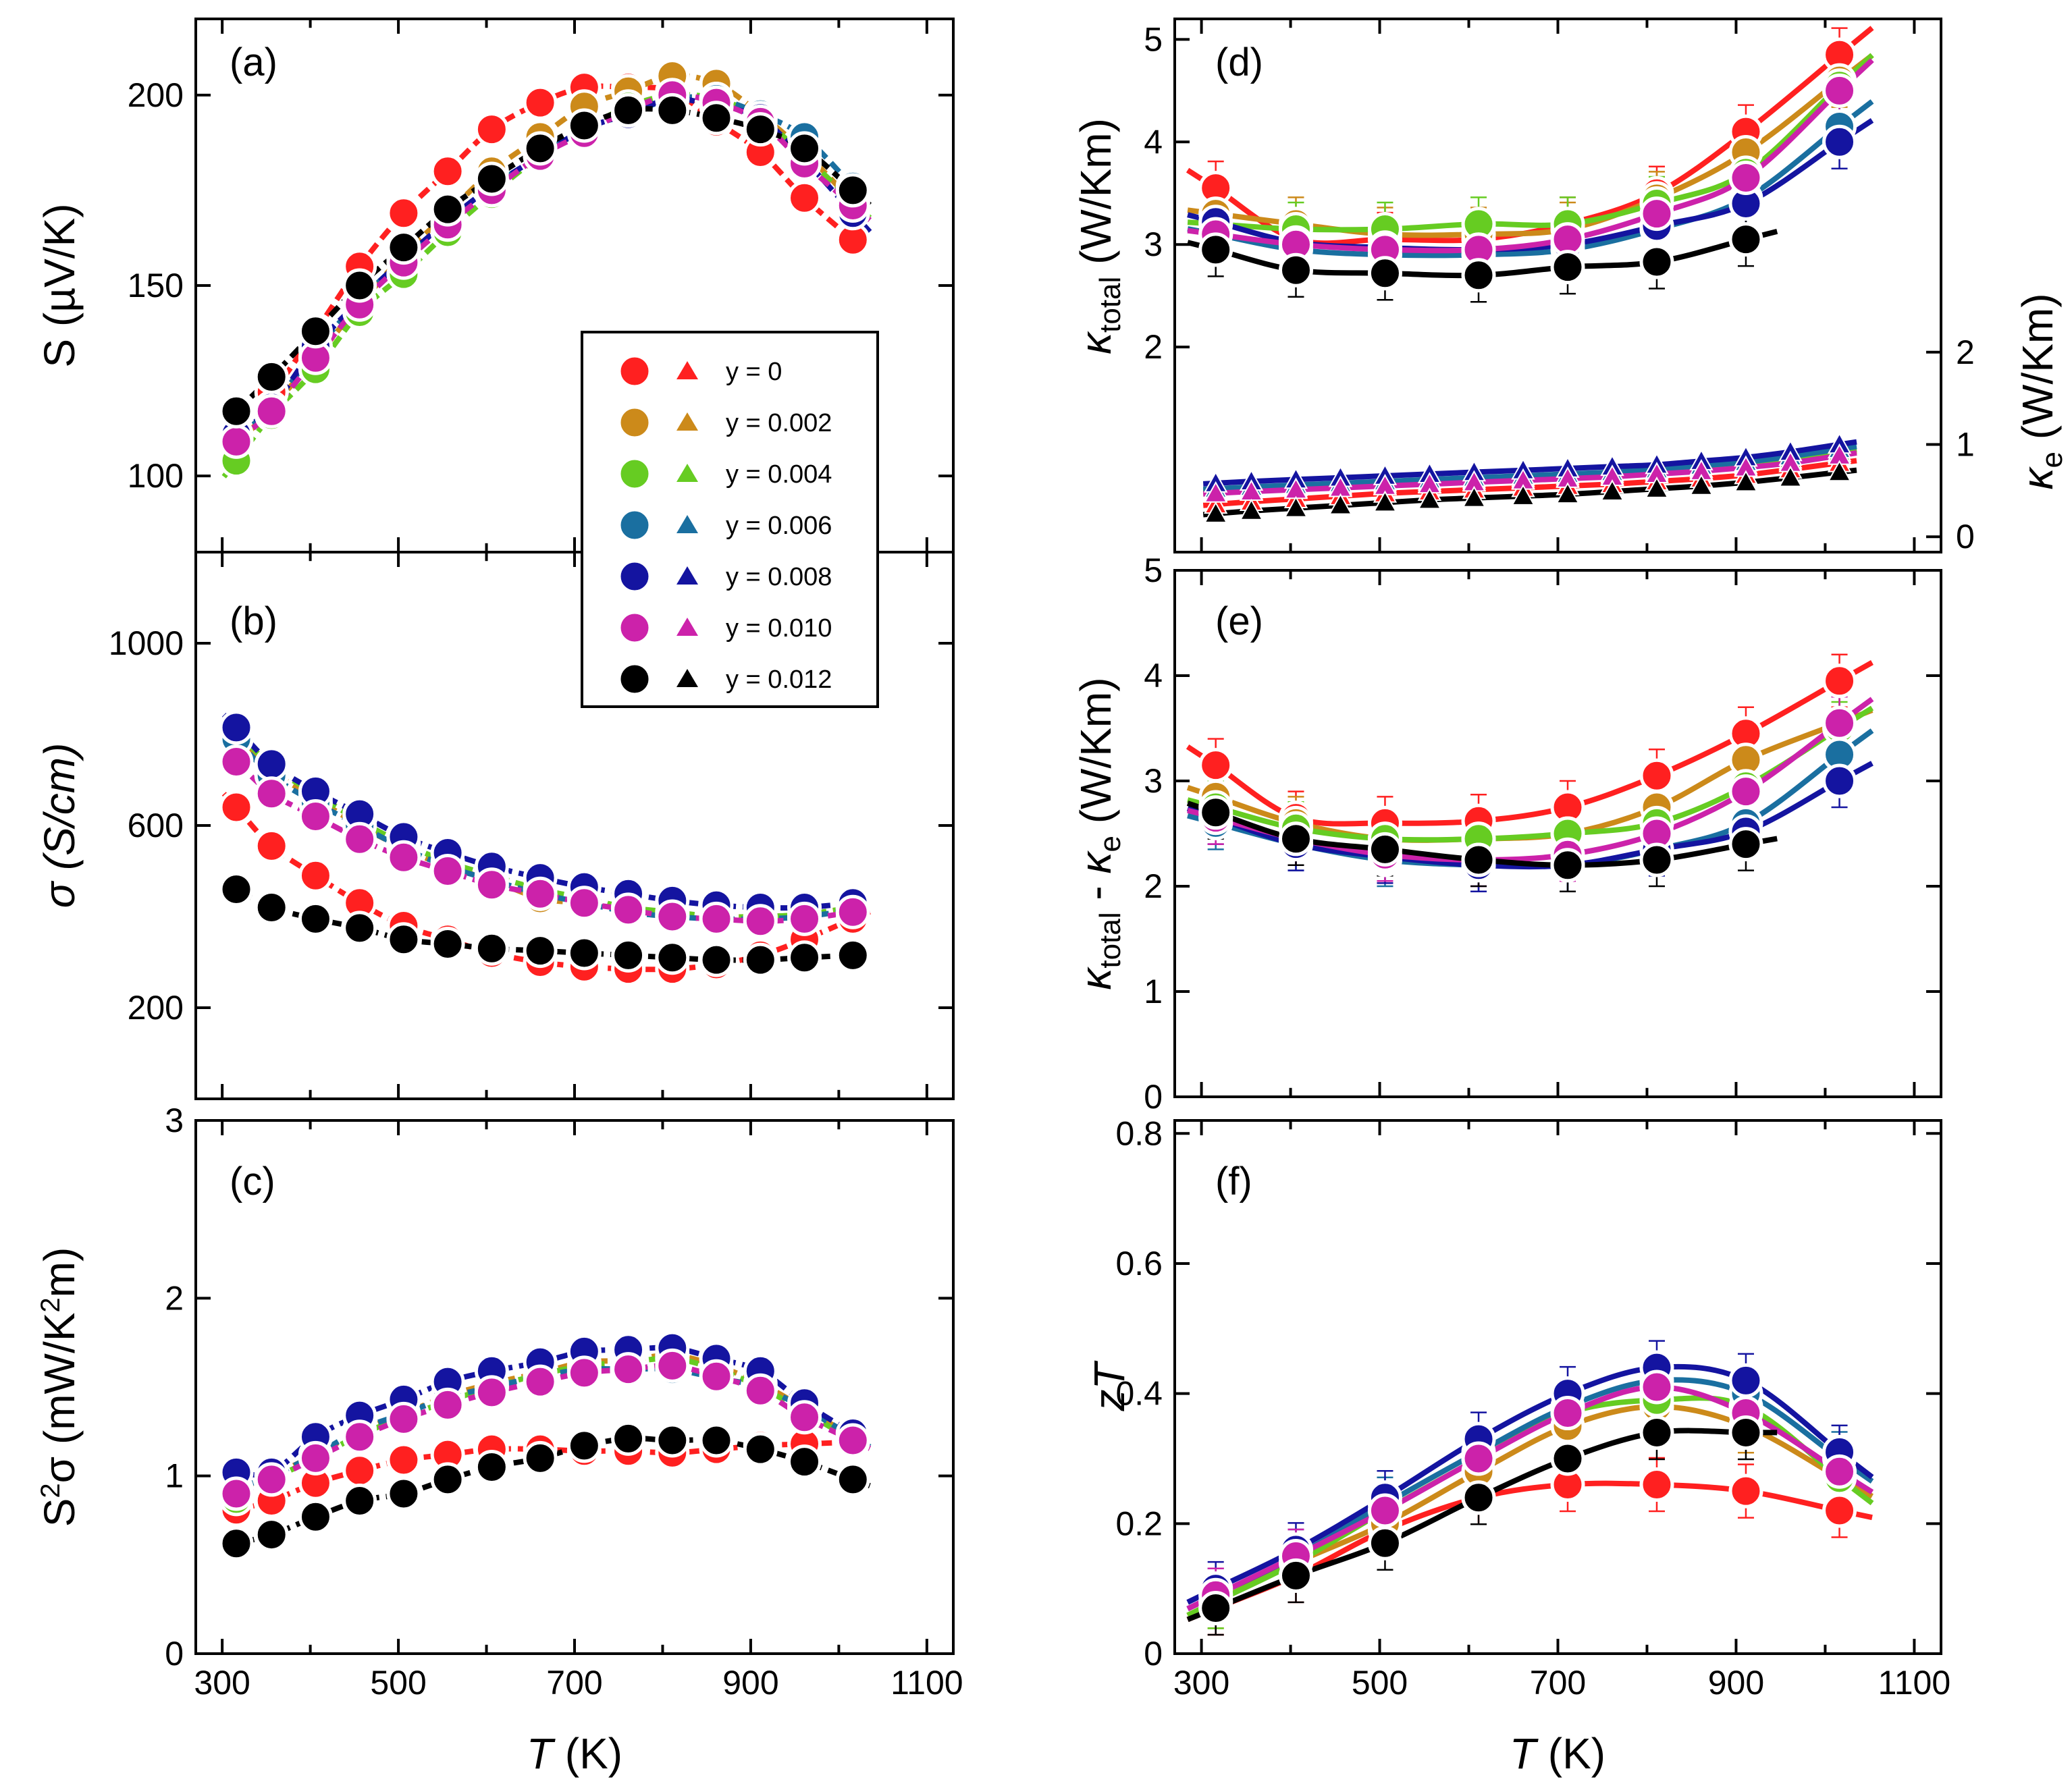 The width and height of the screenshot is (2072, 1790). What do you see at coordinates (174, 1121) in the screenshot?
I see `panel-c-ytick-label: 3` at bounding box center [174, 1121].